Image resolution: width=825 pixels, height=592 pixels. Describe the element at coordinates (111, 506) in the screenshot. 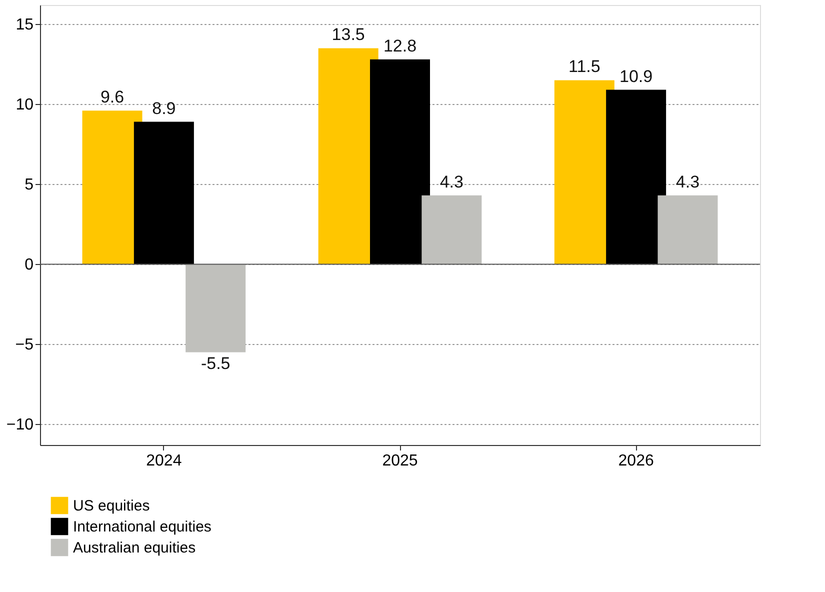

I see `legend-label: US equities` at that location.